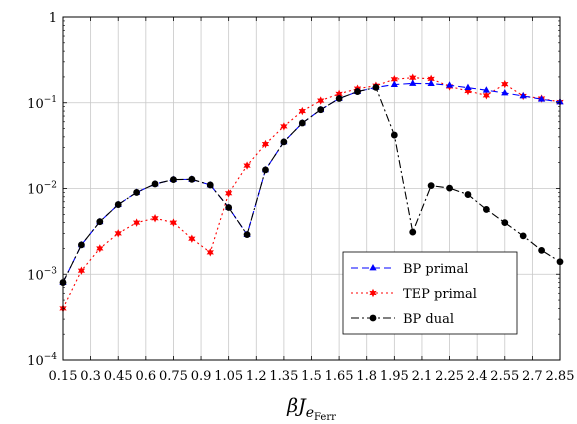 The width and height of the screenshot is (577, 424). I want to click on x-tick-label: 1.05, so click(228, 376).